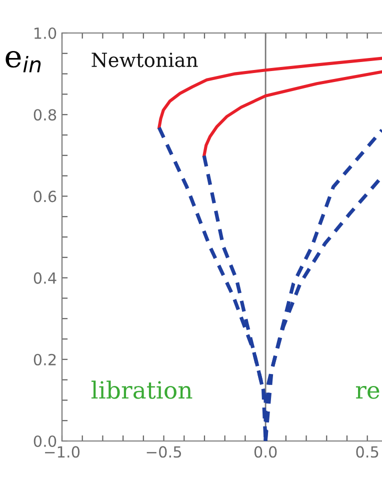  Describe the element at coordinates (145, 60) in the screenshot. I see `annotation: Newtonian` at that location.